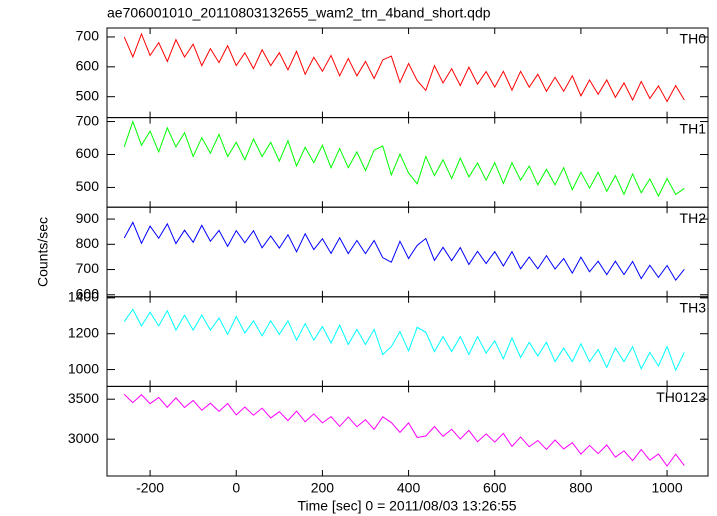 This screenshot has height=516, width=717. What do you see at coordinates (88, 243) in the screenshot?
I see `y-tick-label: 800` at bounding box center [88, 243].